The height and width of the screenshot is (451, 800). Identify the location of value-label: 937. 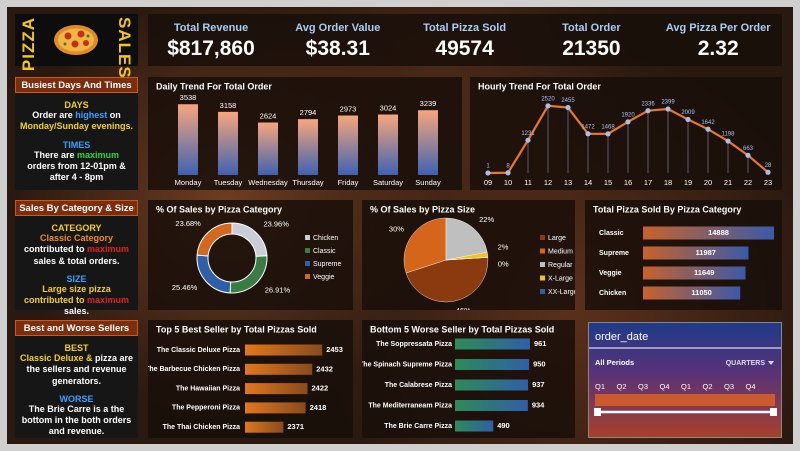
(538, 384).